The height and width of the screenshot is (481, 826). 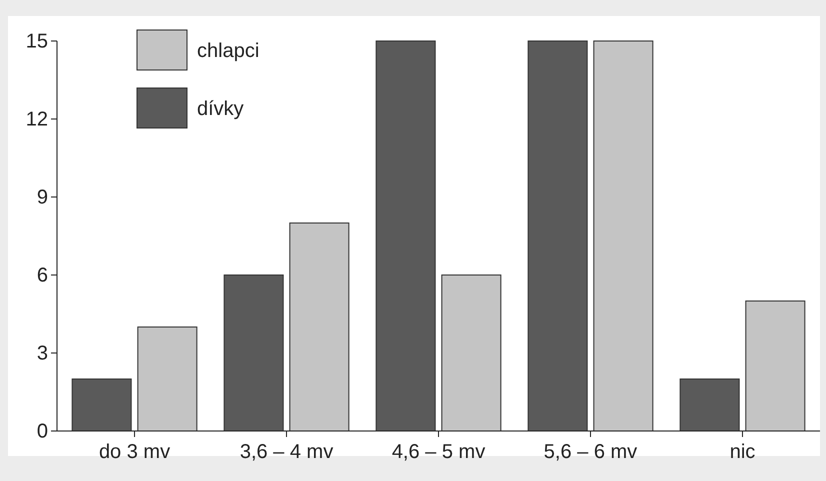 I want to click on y-tick-label: 3, so click(x=42, y=353).